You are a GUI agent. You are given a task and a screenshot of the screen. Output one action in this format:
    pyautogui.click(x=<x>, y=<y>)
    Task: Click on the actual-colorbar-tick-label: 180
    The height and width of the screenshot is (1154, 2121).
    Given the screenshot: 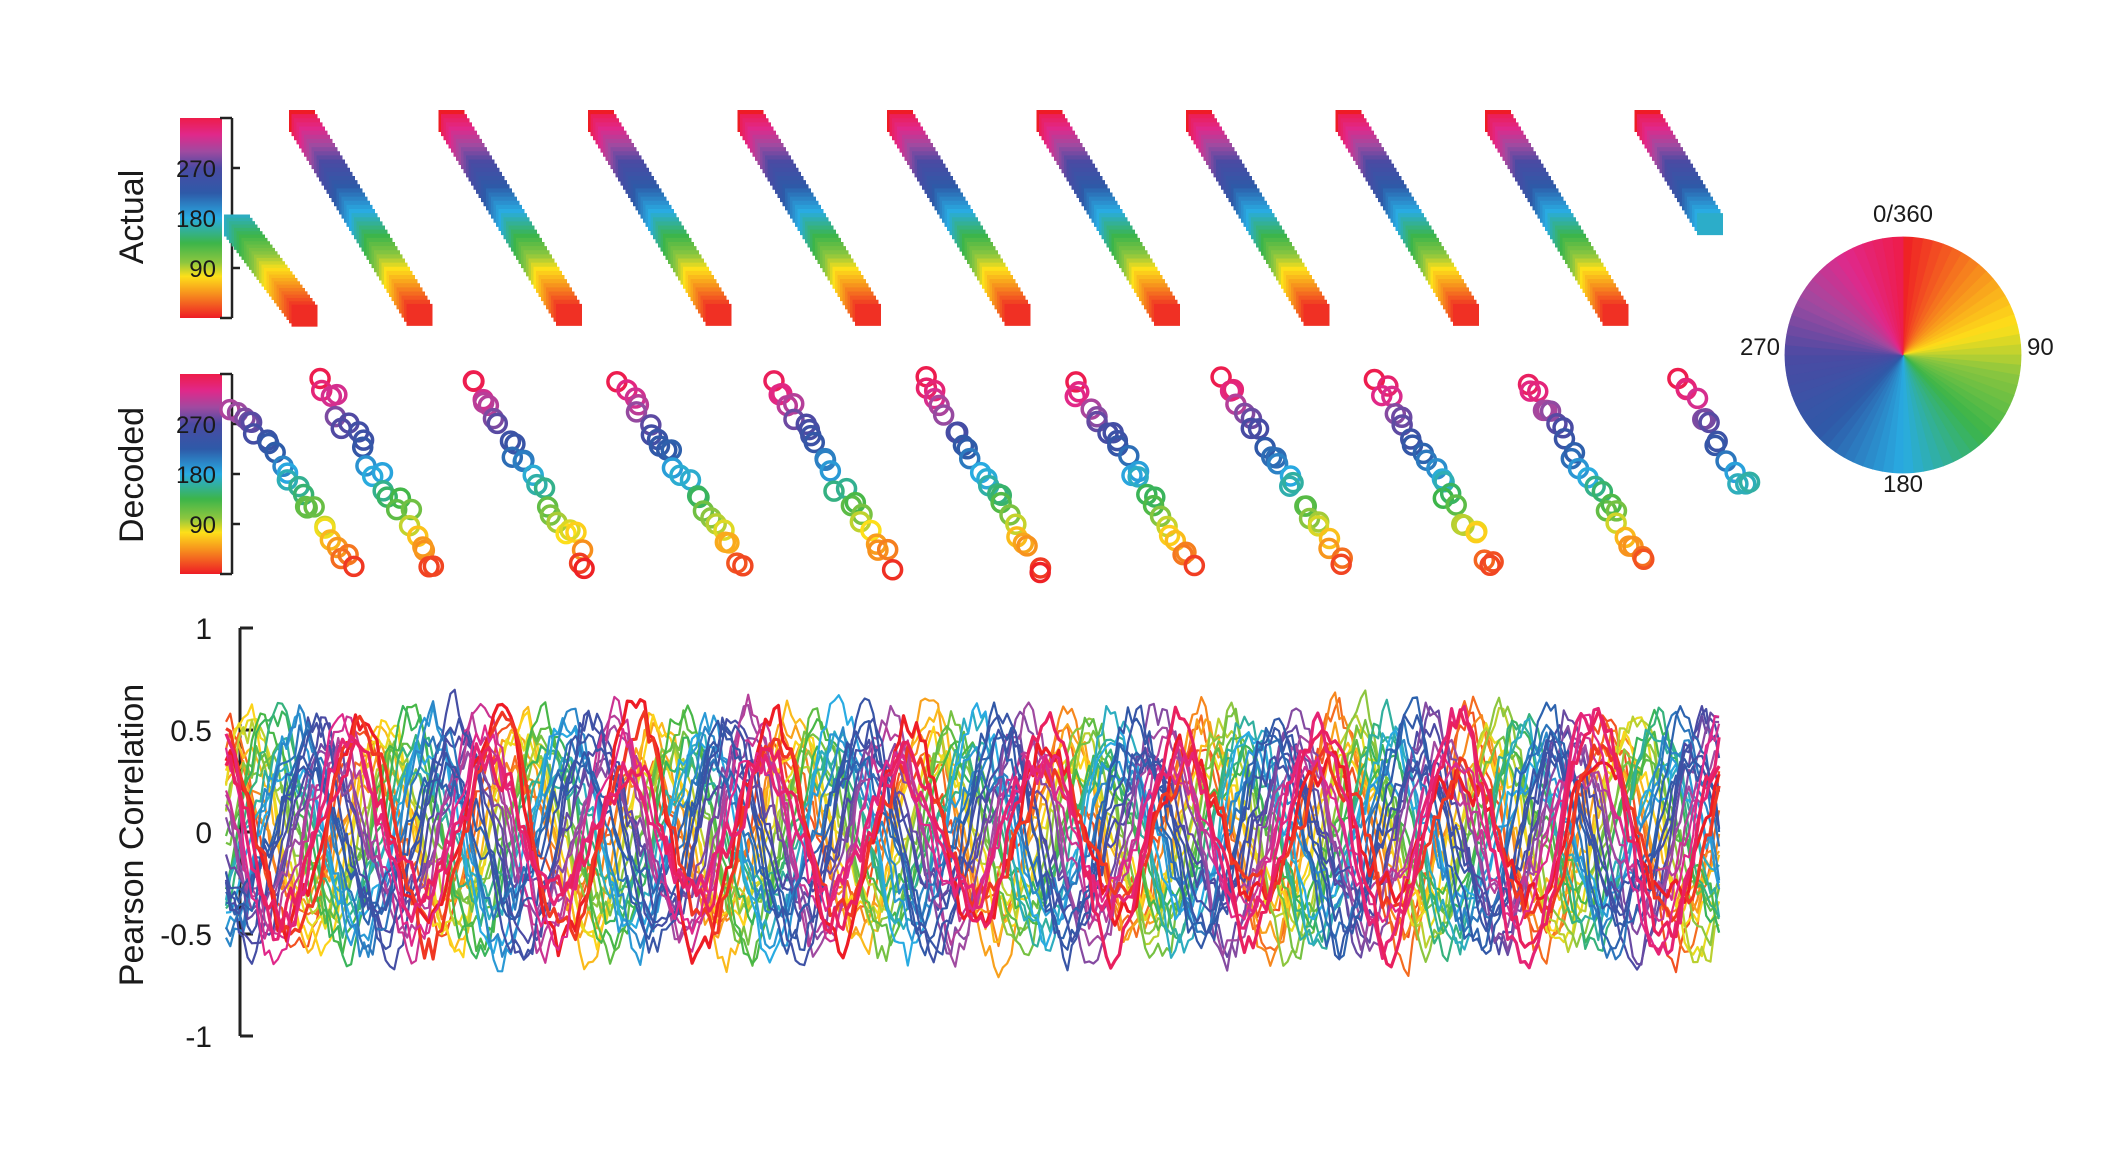 What is the action you would take?
    pyautogui.click(x=196, y=219)
    